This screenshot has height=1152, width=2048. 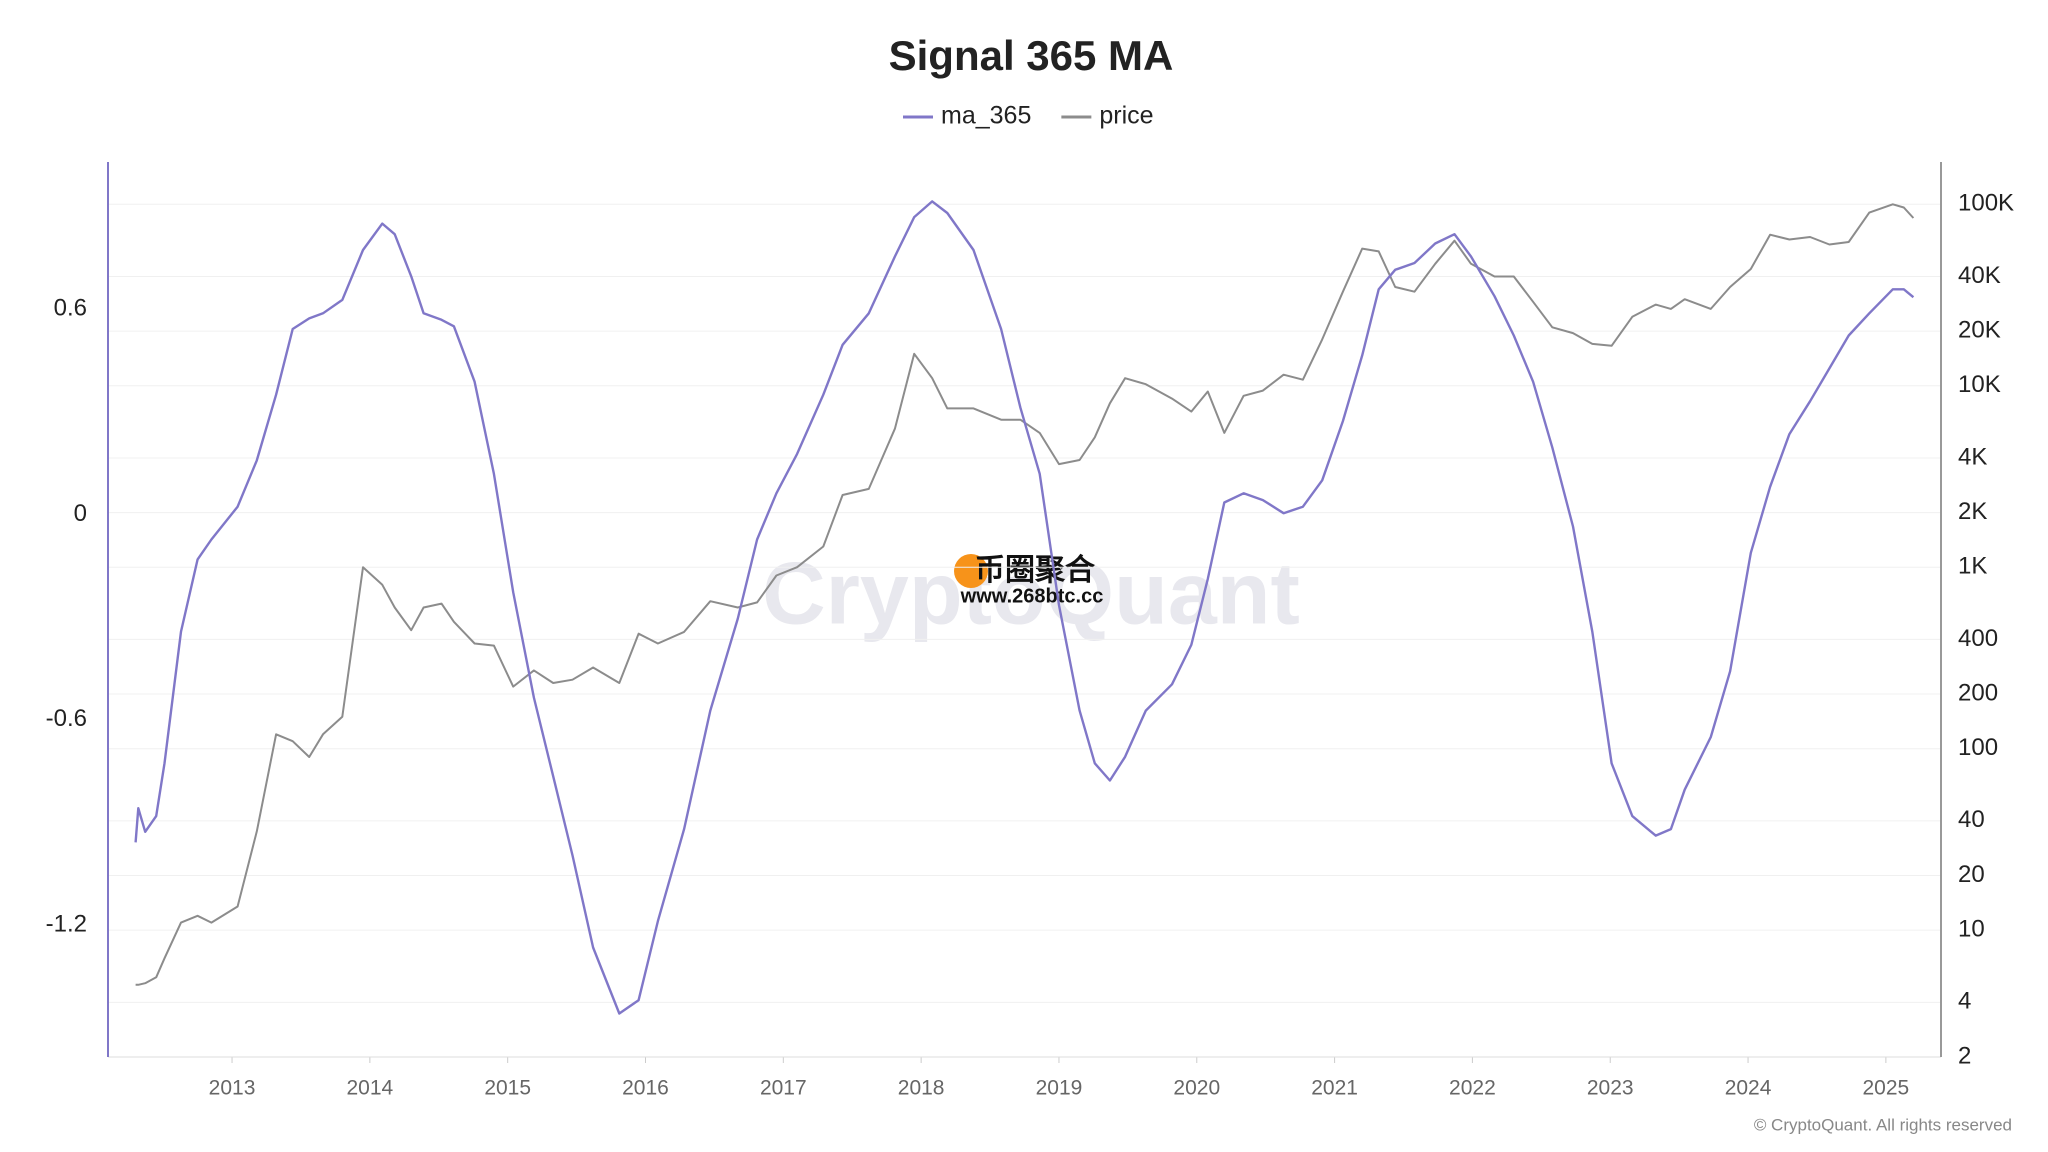 What do you see at coordinates (507, 1088) in the screenshot?
I see `x-tick-label: 2015` at bounding box center [507, 1088].